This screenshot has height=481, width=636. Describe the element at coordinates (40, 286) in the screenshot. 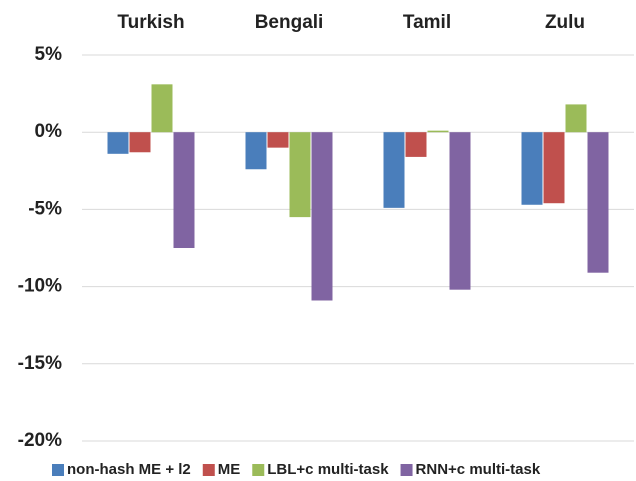

I see `y-tick-label: -10%` at that location.